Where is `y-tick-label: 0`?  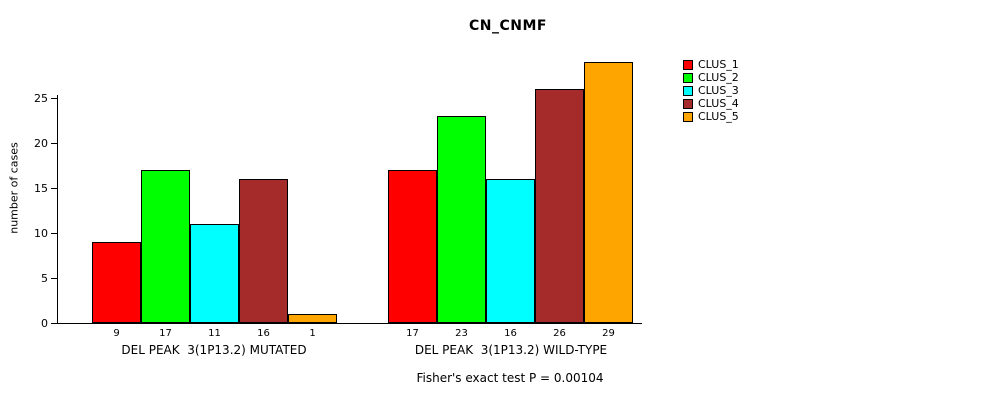 y-tick-label: 0 is located at coordinates (44, 323).